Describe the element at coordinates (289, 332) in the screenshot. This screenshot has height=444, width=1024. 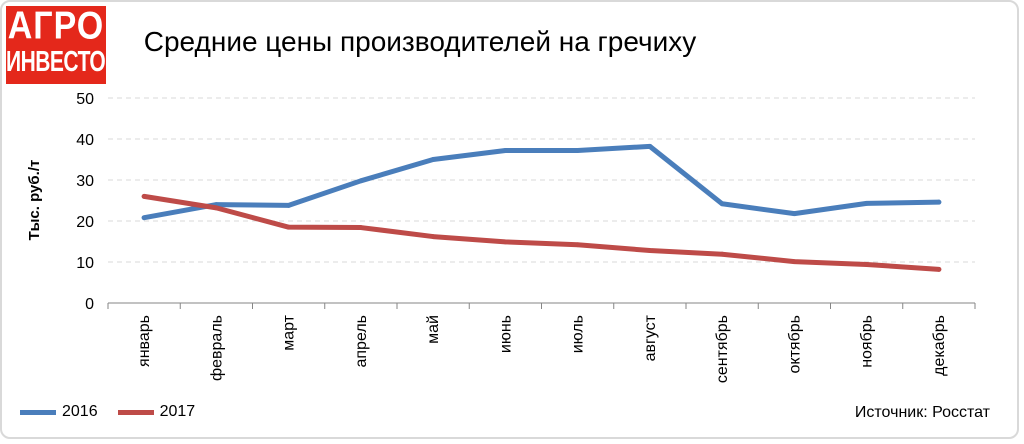
I see `x-tick-label-2: март` at that location.